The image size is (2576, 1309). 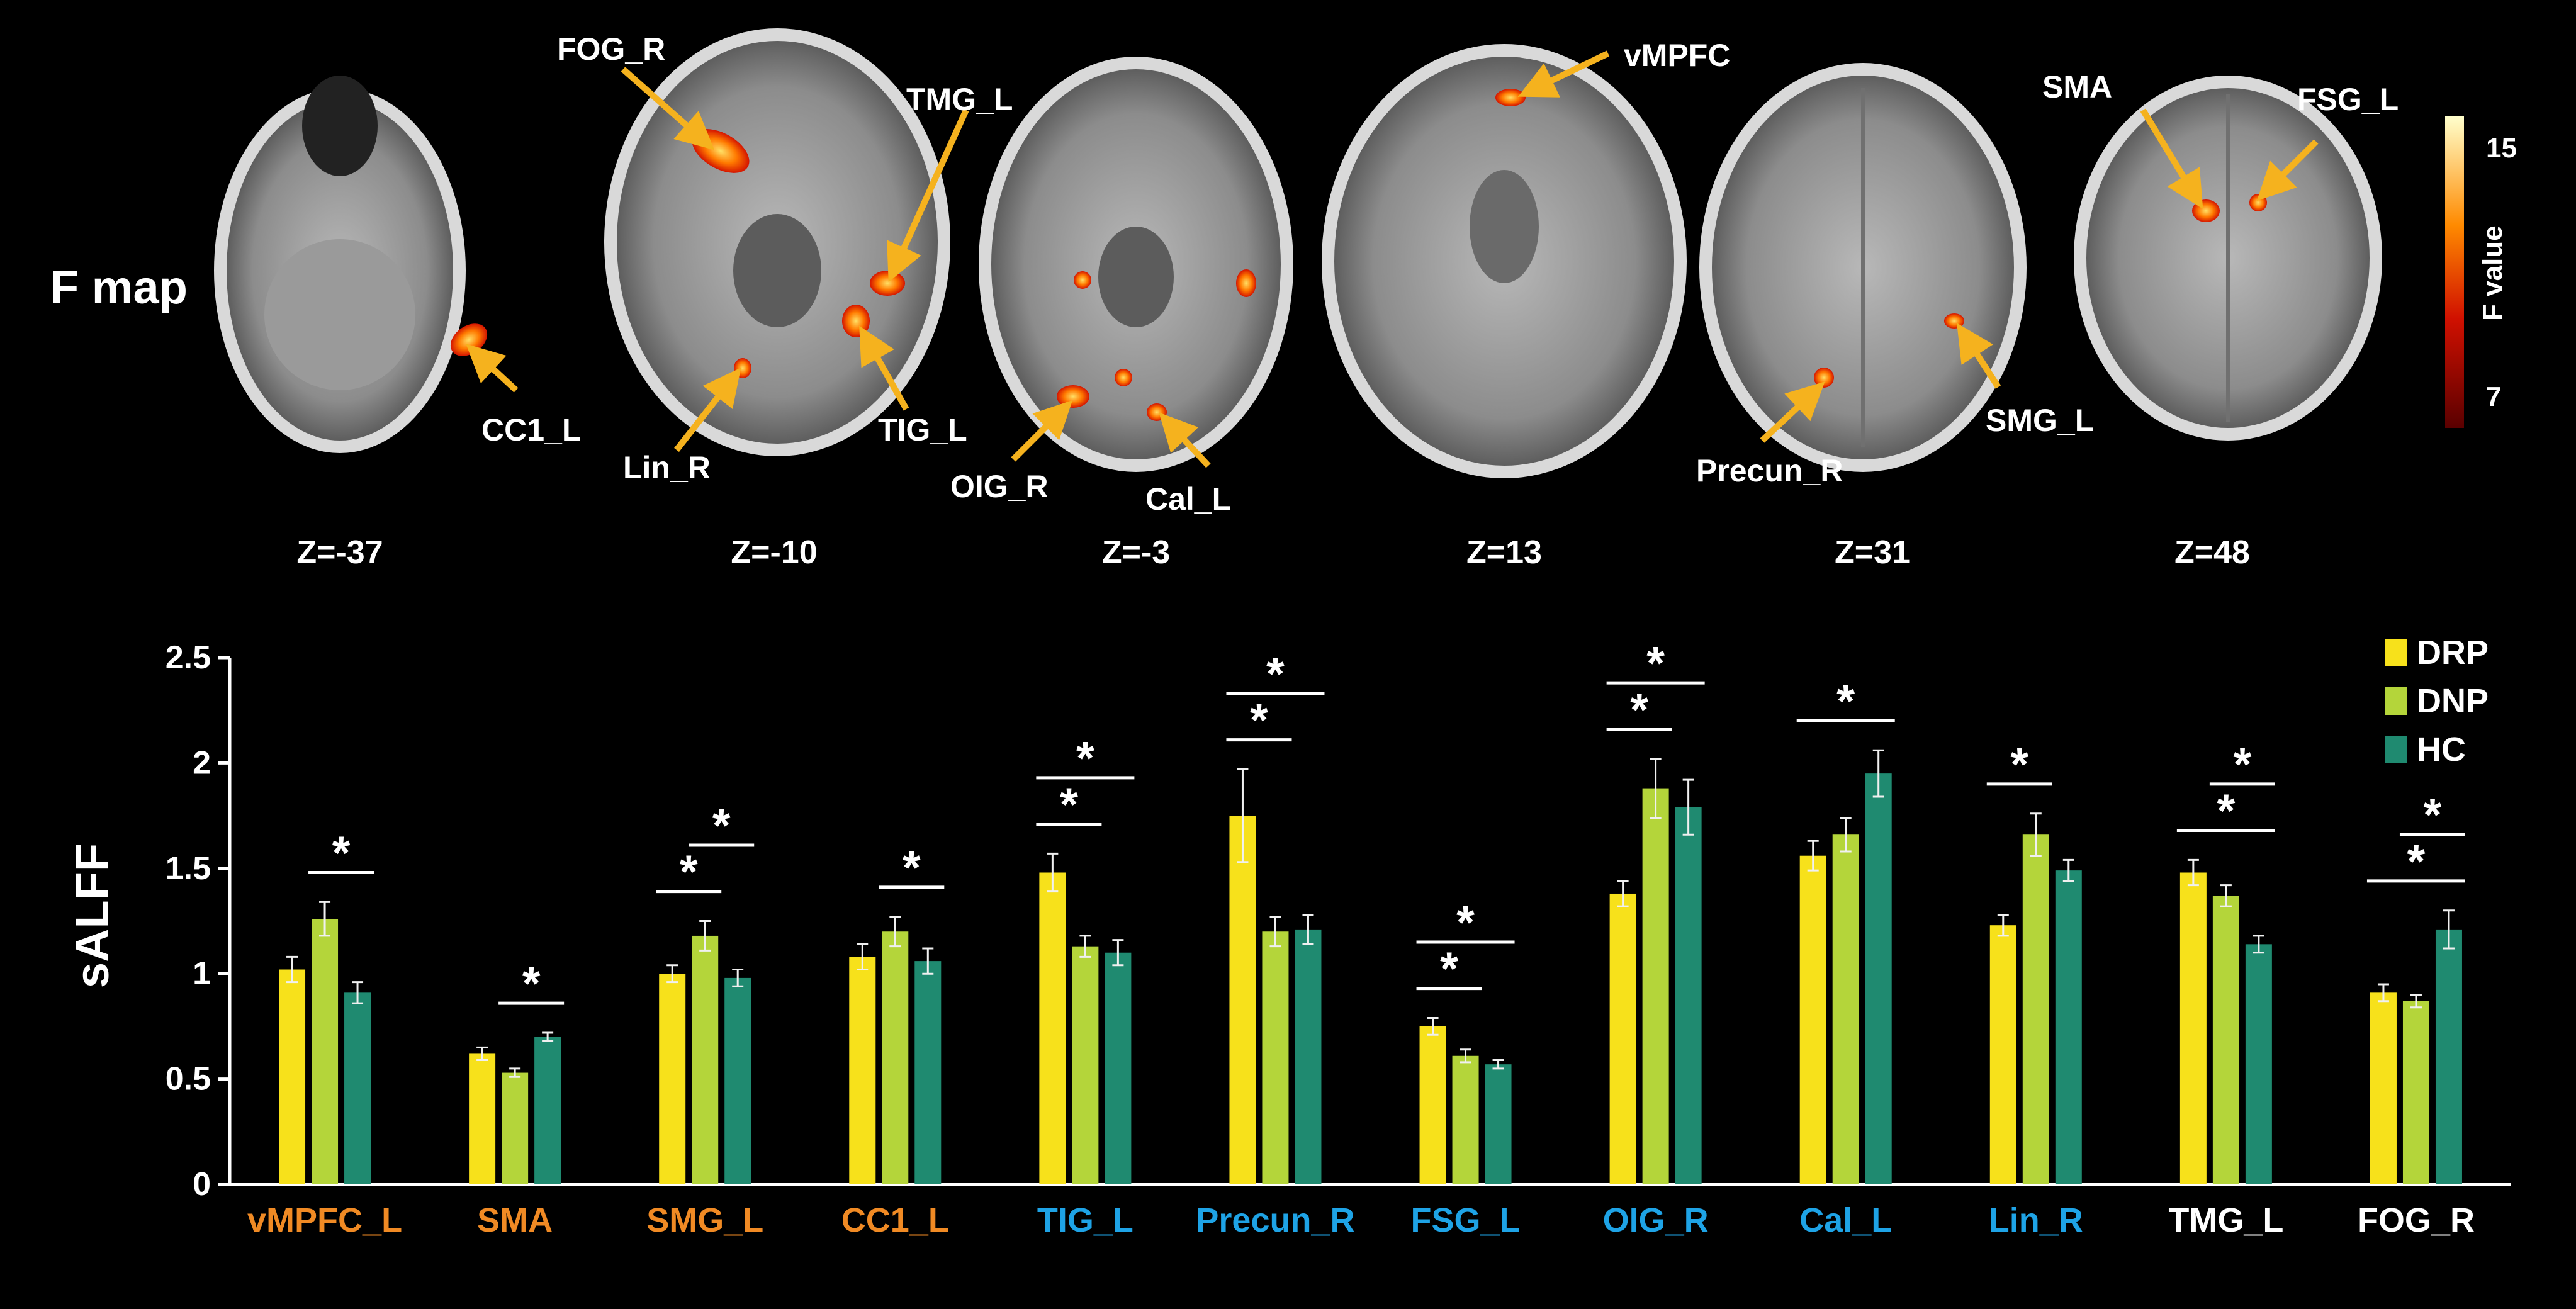 What do you see at coordinates (1677, 55) in the screenshot?
I see `region-label: vMPFC` at bounding box center [1677, 55].